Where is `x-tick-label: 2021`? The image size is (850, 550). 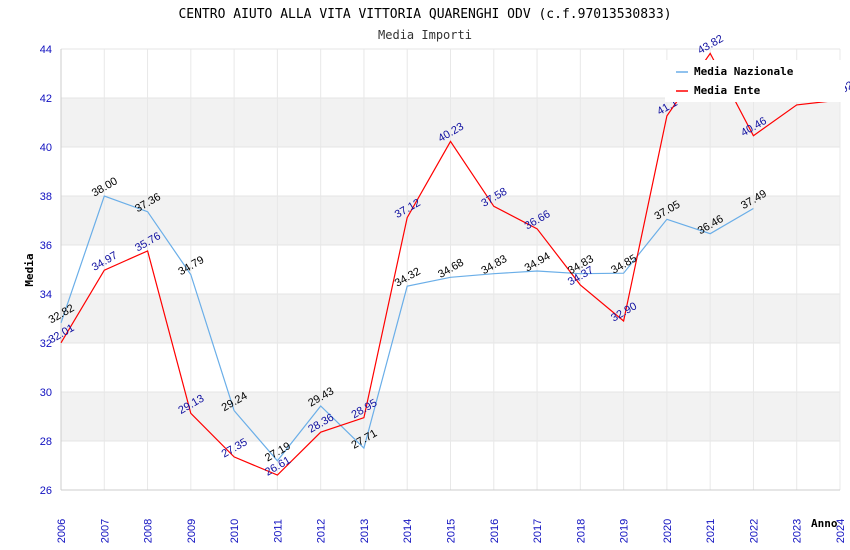
x-tick-label: 2021 is located at coordinates (711, 531).